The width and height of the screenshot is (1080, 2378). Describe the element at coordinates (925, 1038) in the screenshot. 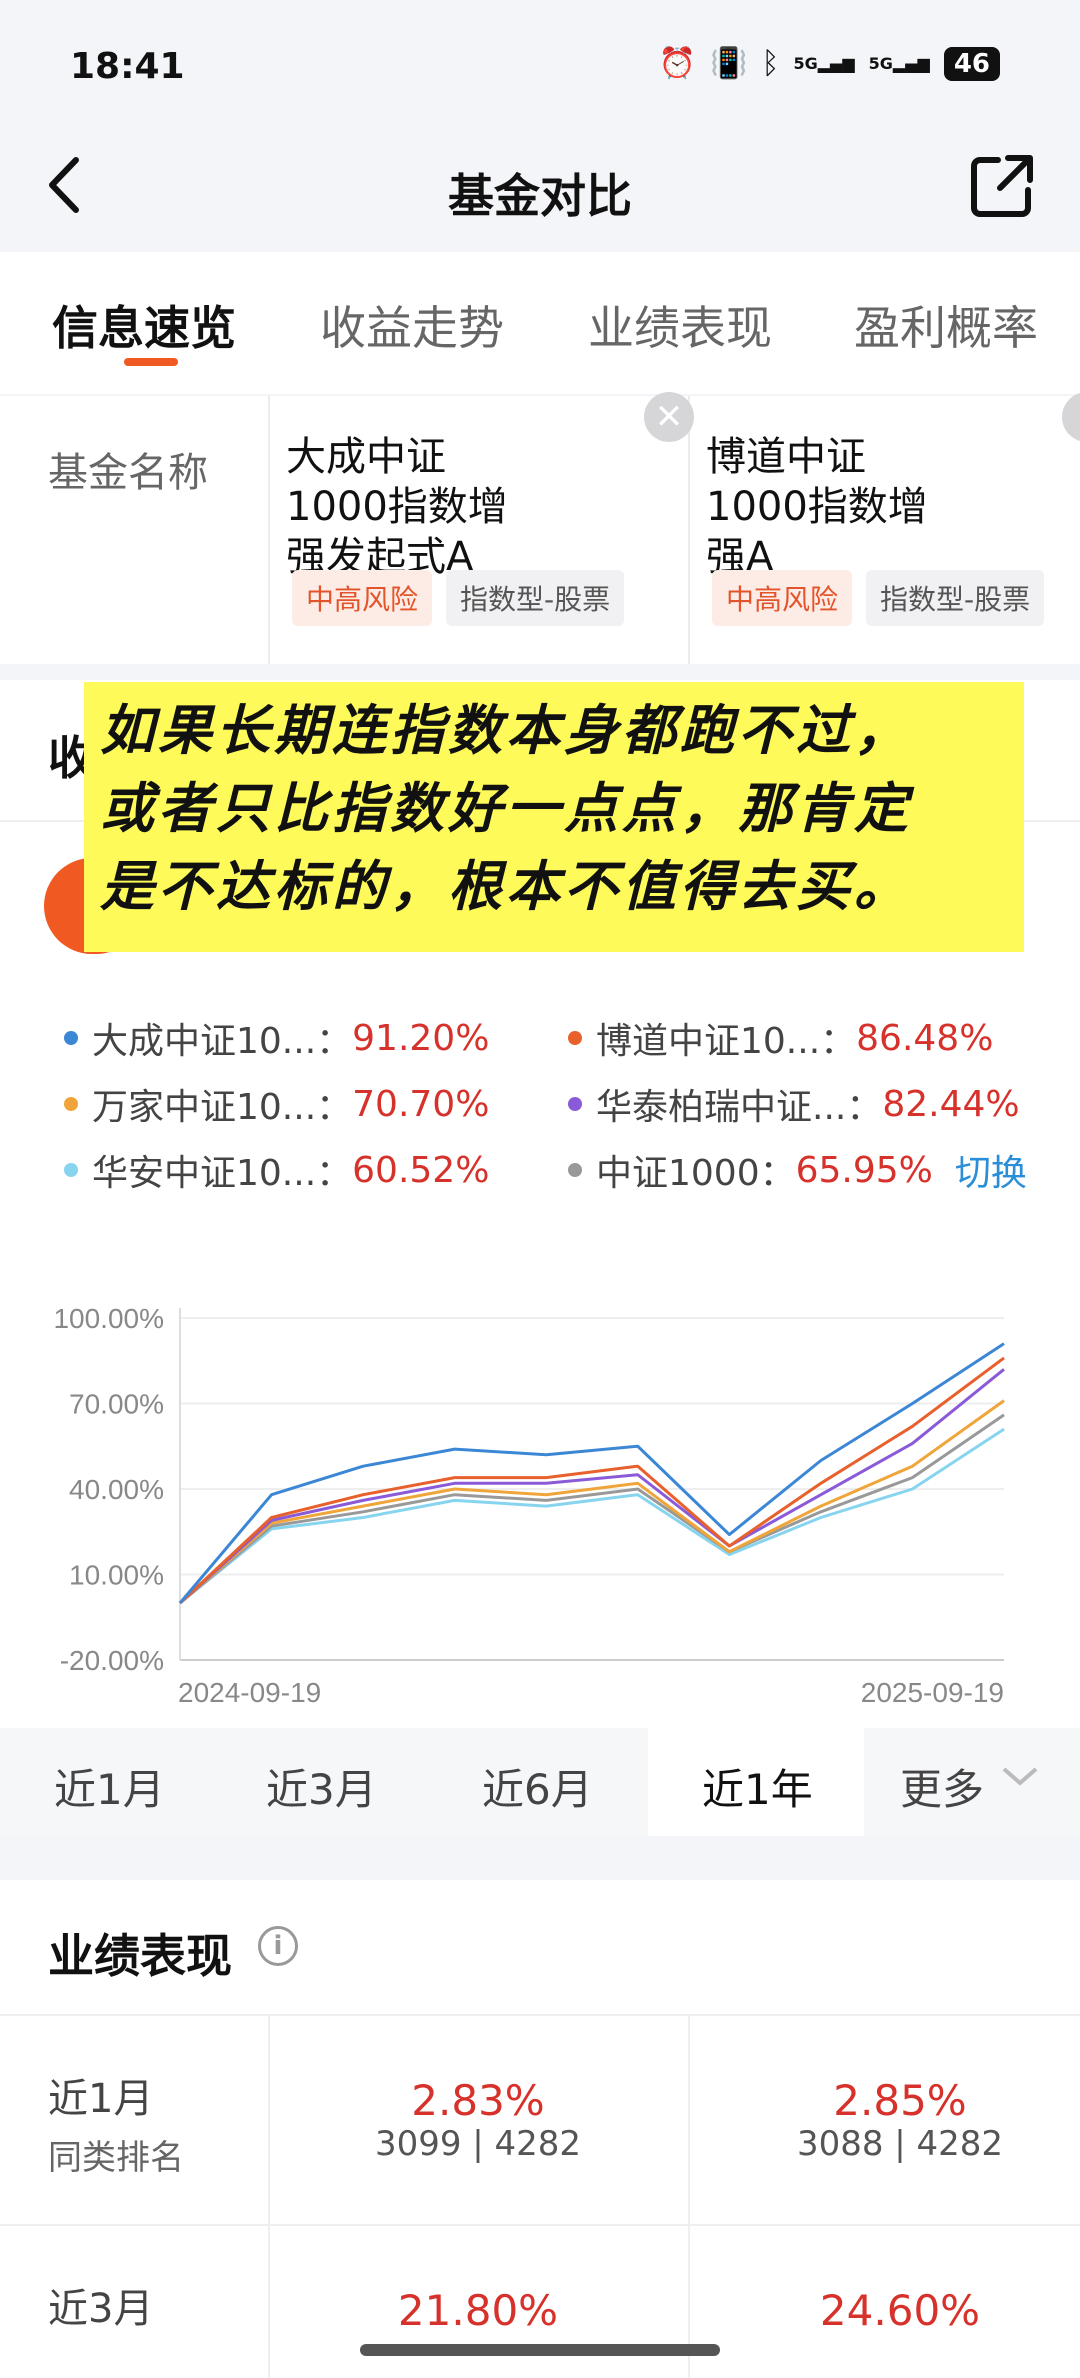

I see `legend-value: 86.48%` at that location.